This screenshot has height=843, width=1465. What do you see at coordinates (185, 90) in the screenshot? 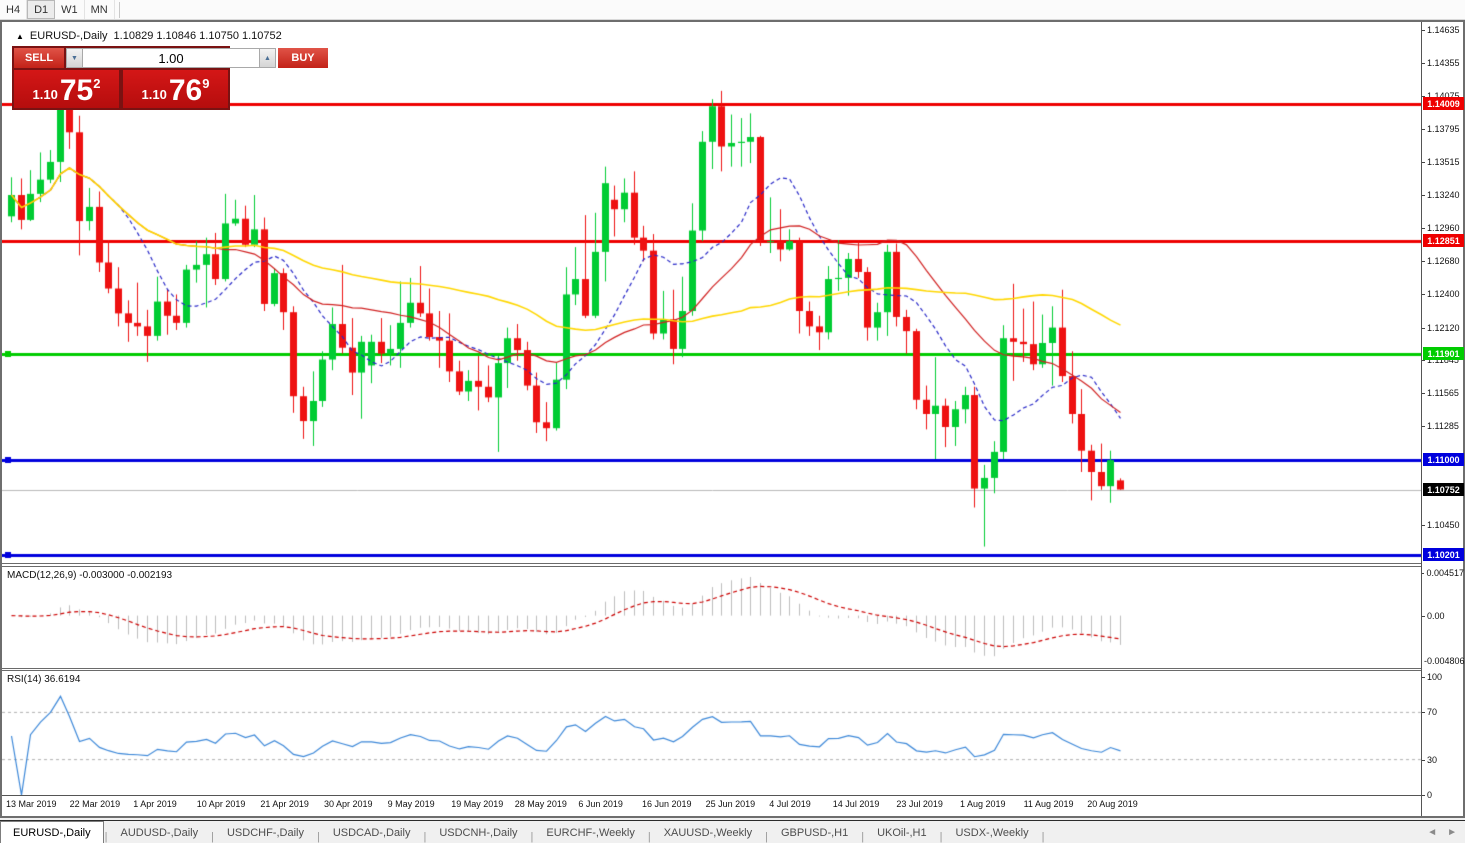
I see `buy-price-main: 76` at bounding box center [185, 90].